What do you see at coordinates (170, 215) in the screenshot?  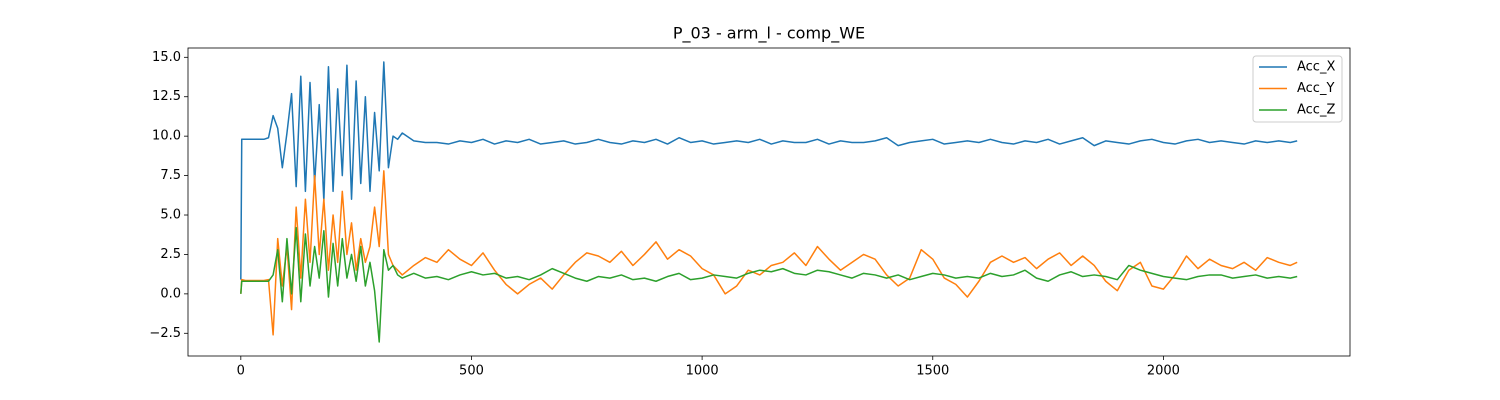 I see `y-tick-label: 5.0` at bounding box center [170, 215].